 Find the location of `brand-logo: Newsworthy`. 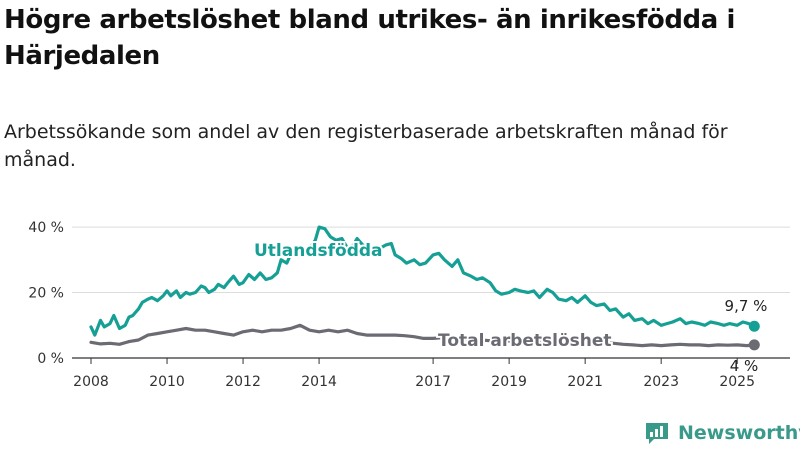

brand-logo: Newsworthy is located at coordinates (722, 433).